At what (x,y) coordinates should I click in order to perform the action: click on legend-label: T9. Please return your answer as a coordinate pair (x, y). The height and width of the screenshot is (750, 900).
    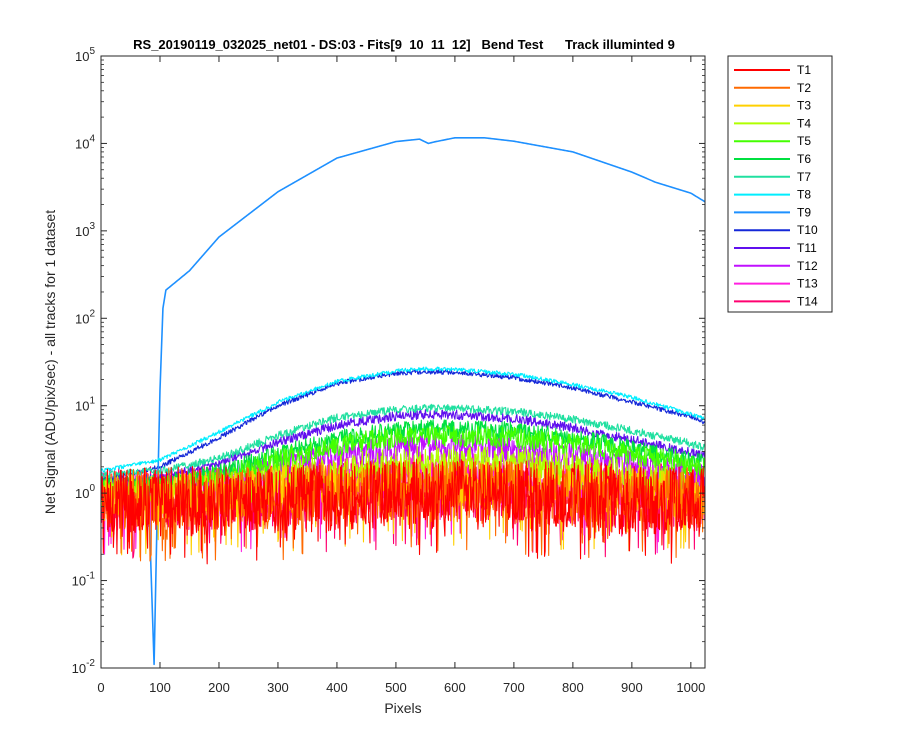
    Looking at the image, I should click on (804, 212).